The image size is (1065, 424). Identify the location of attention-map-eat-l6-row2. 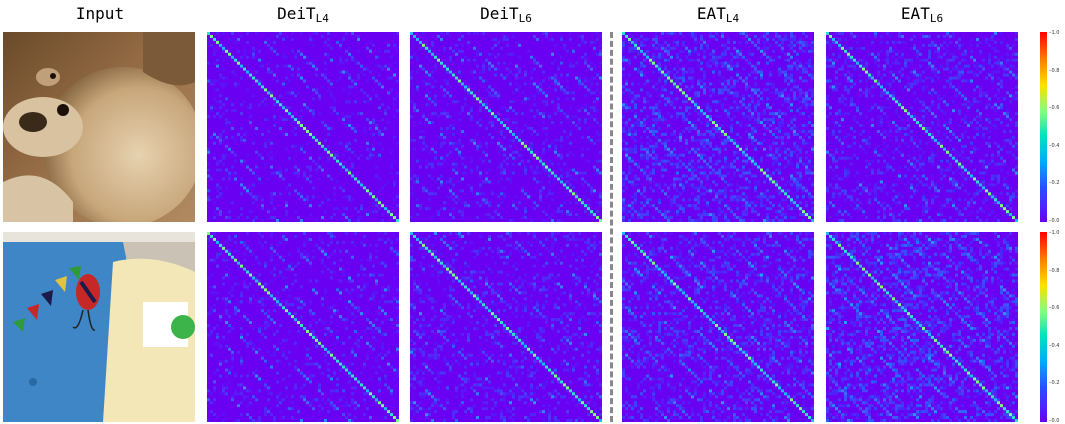
(922, 327).